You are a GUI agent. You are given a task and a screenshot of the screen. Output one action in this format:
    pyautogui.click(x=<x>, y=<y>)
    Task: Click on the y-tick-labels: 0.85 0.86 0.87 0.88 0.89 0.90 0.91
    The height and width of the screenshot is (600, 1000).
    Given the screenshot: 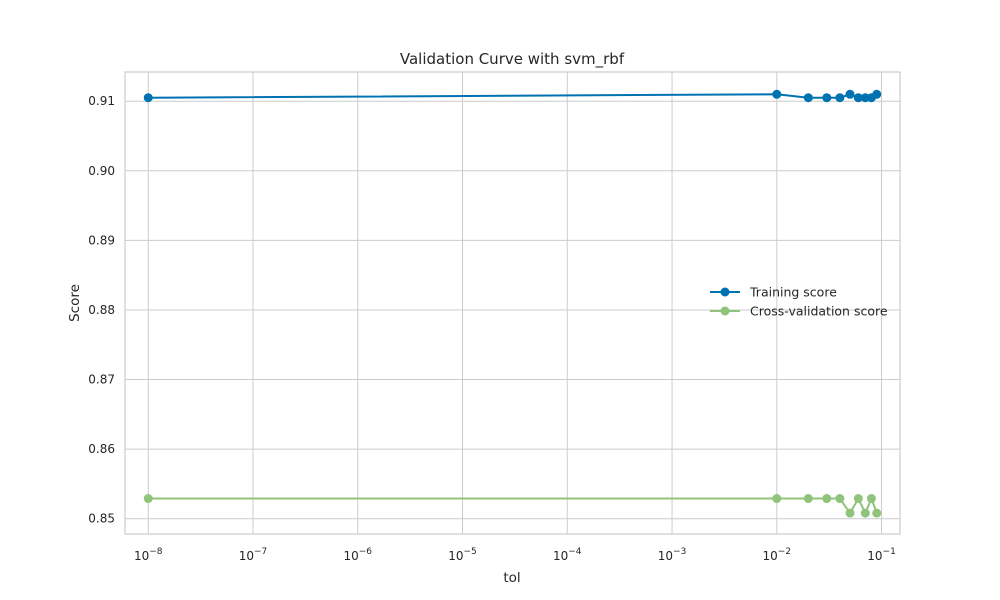 What is the action you would take?
    pyautogui.click(x=101, y=309)
    